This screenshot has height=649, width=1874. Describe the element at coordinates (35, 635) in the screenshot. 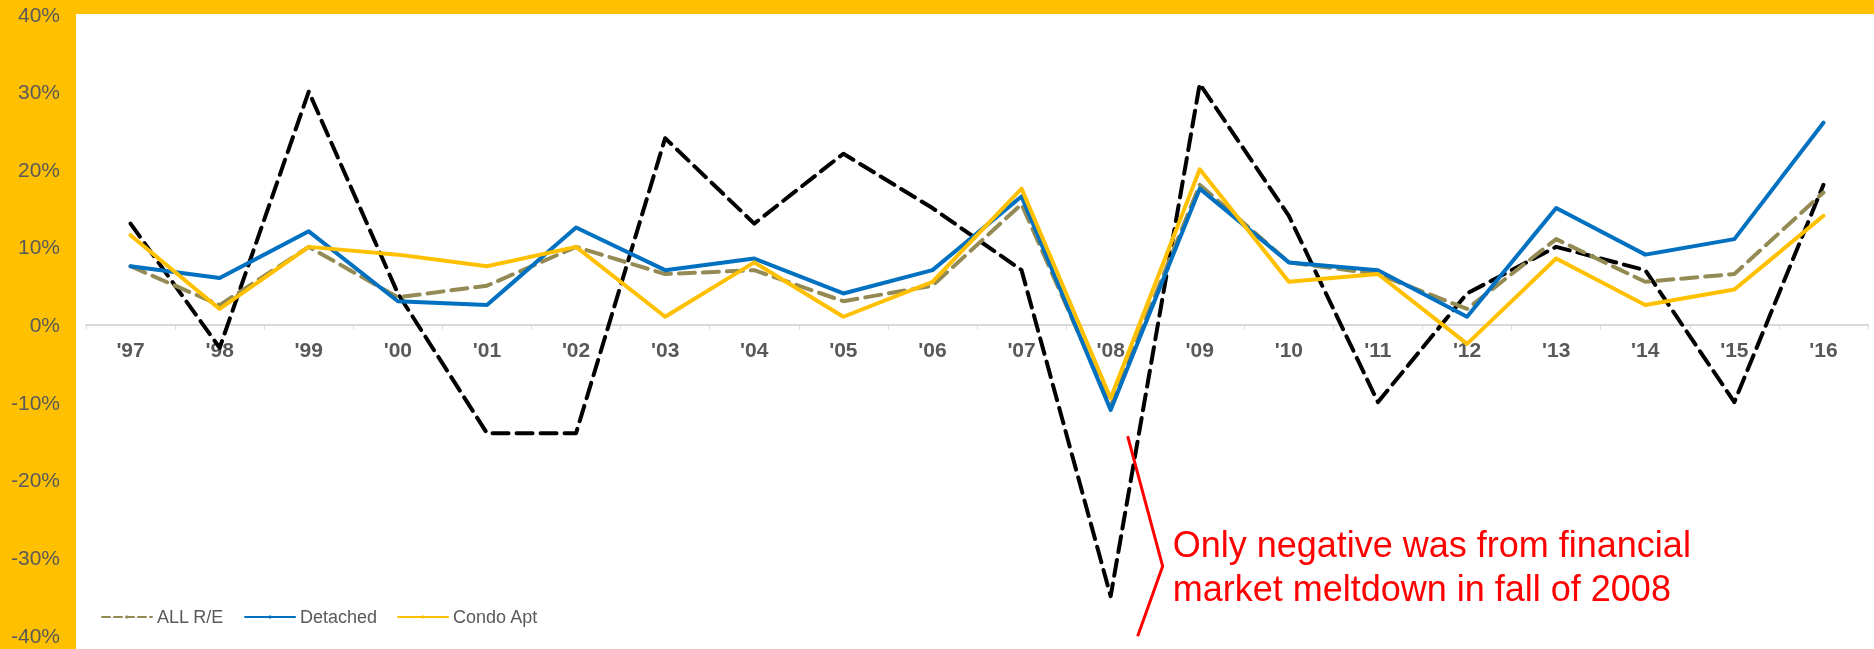

I see `y-tick-label: -40%` at that location.